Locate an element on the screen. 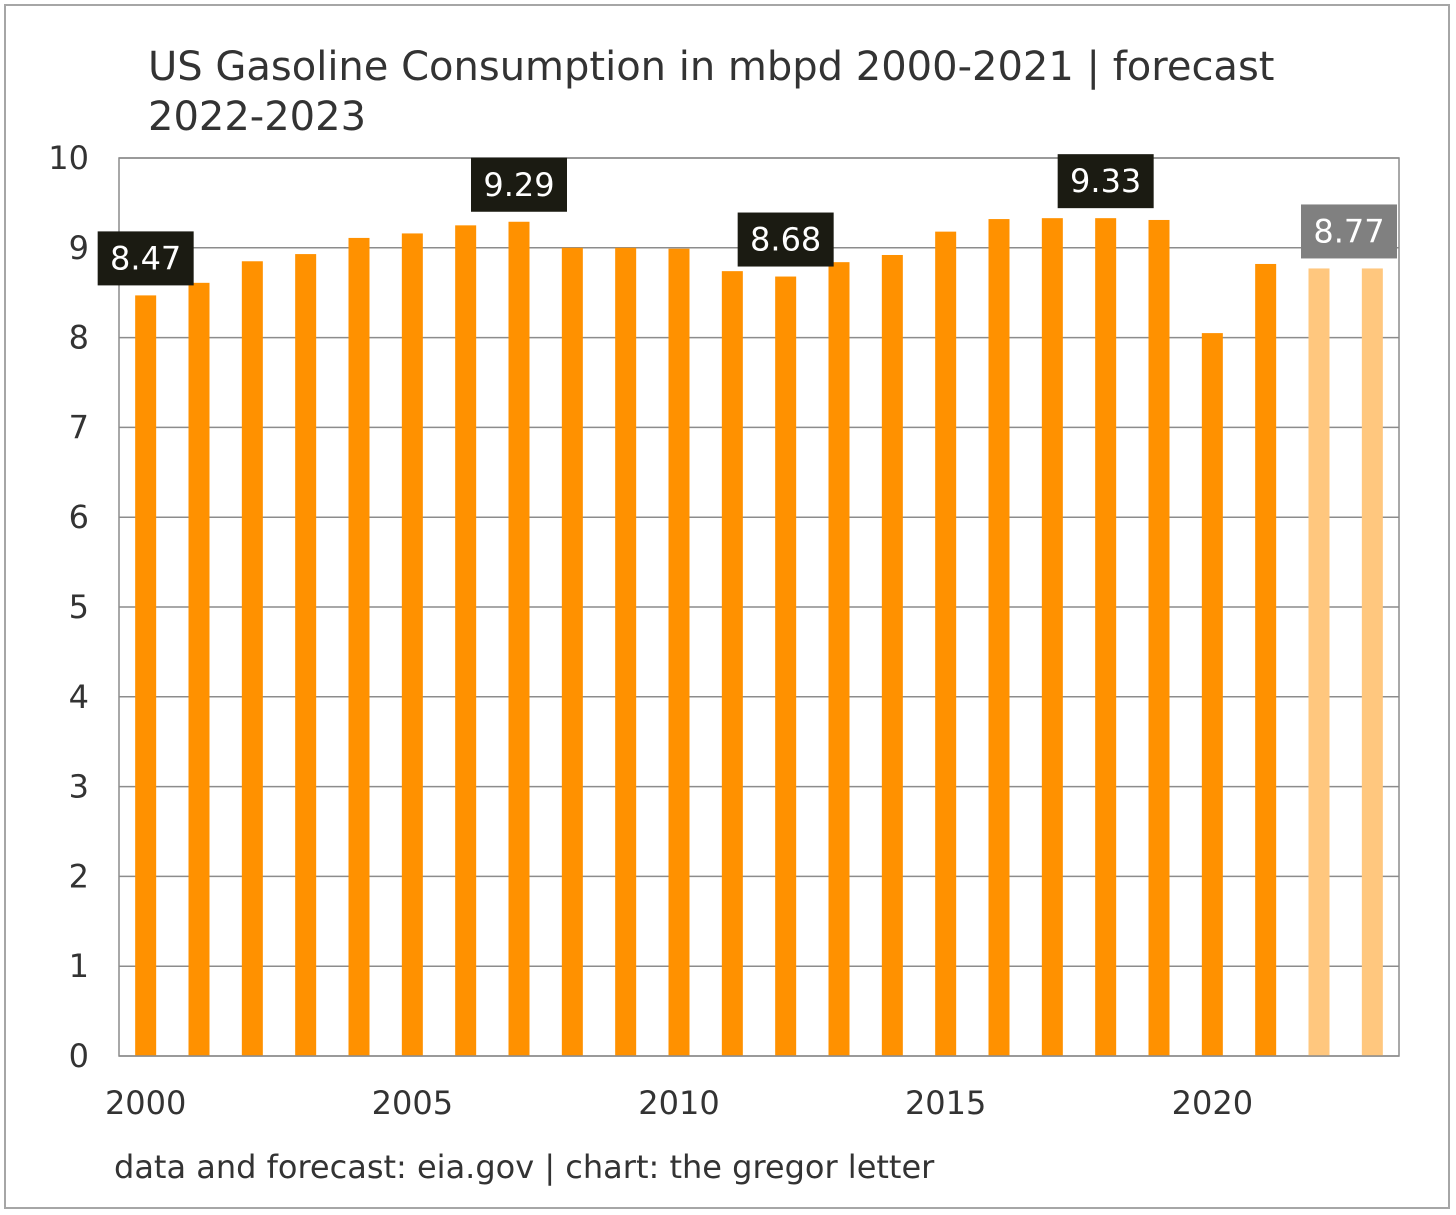 The image size is (1456, 1215). bar-2016 is located at coordinates (999, 638).